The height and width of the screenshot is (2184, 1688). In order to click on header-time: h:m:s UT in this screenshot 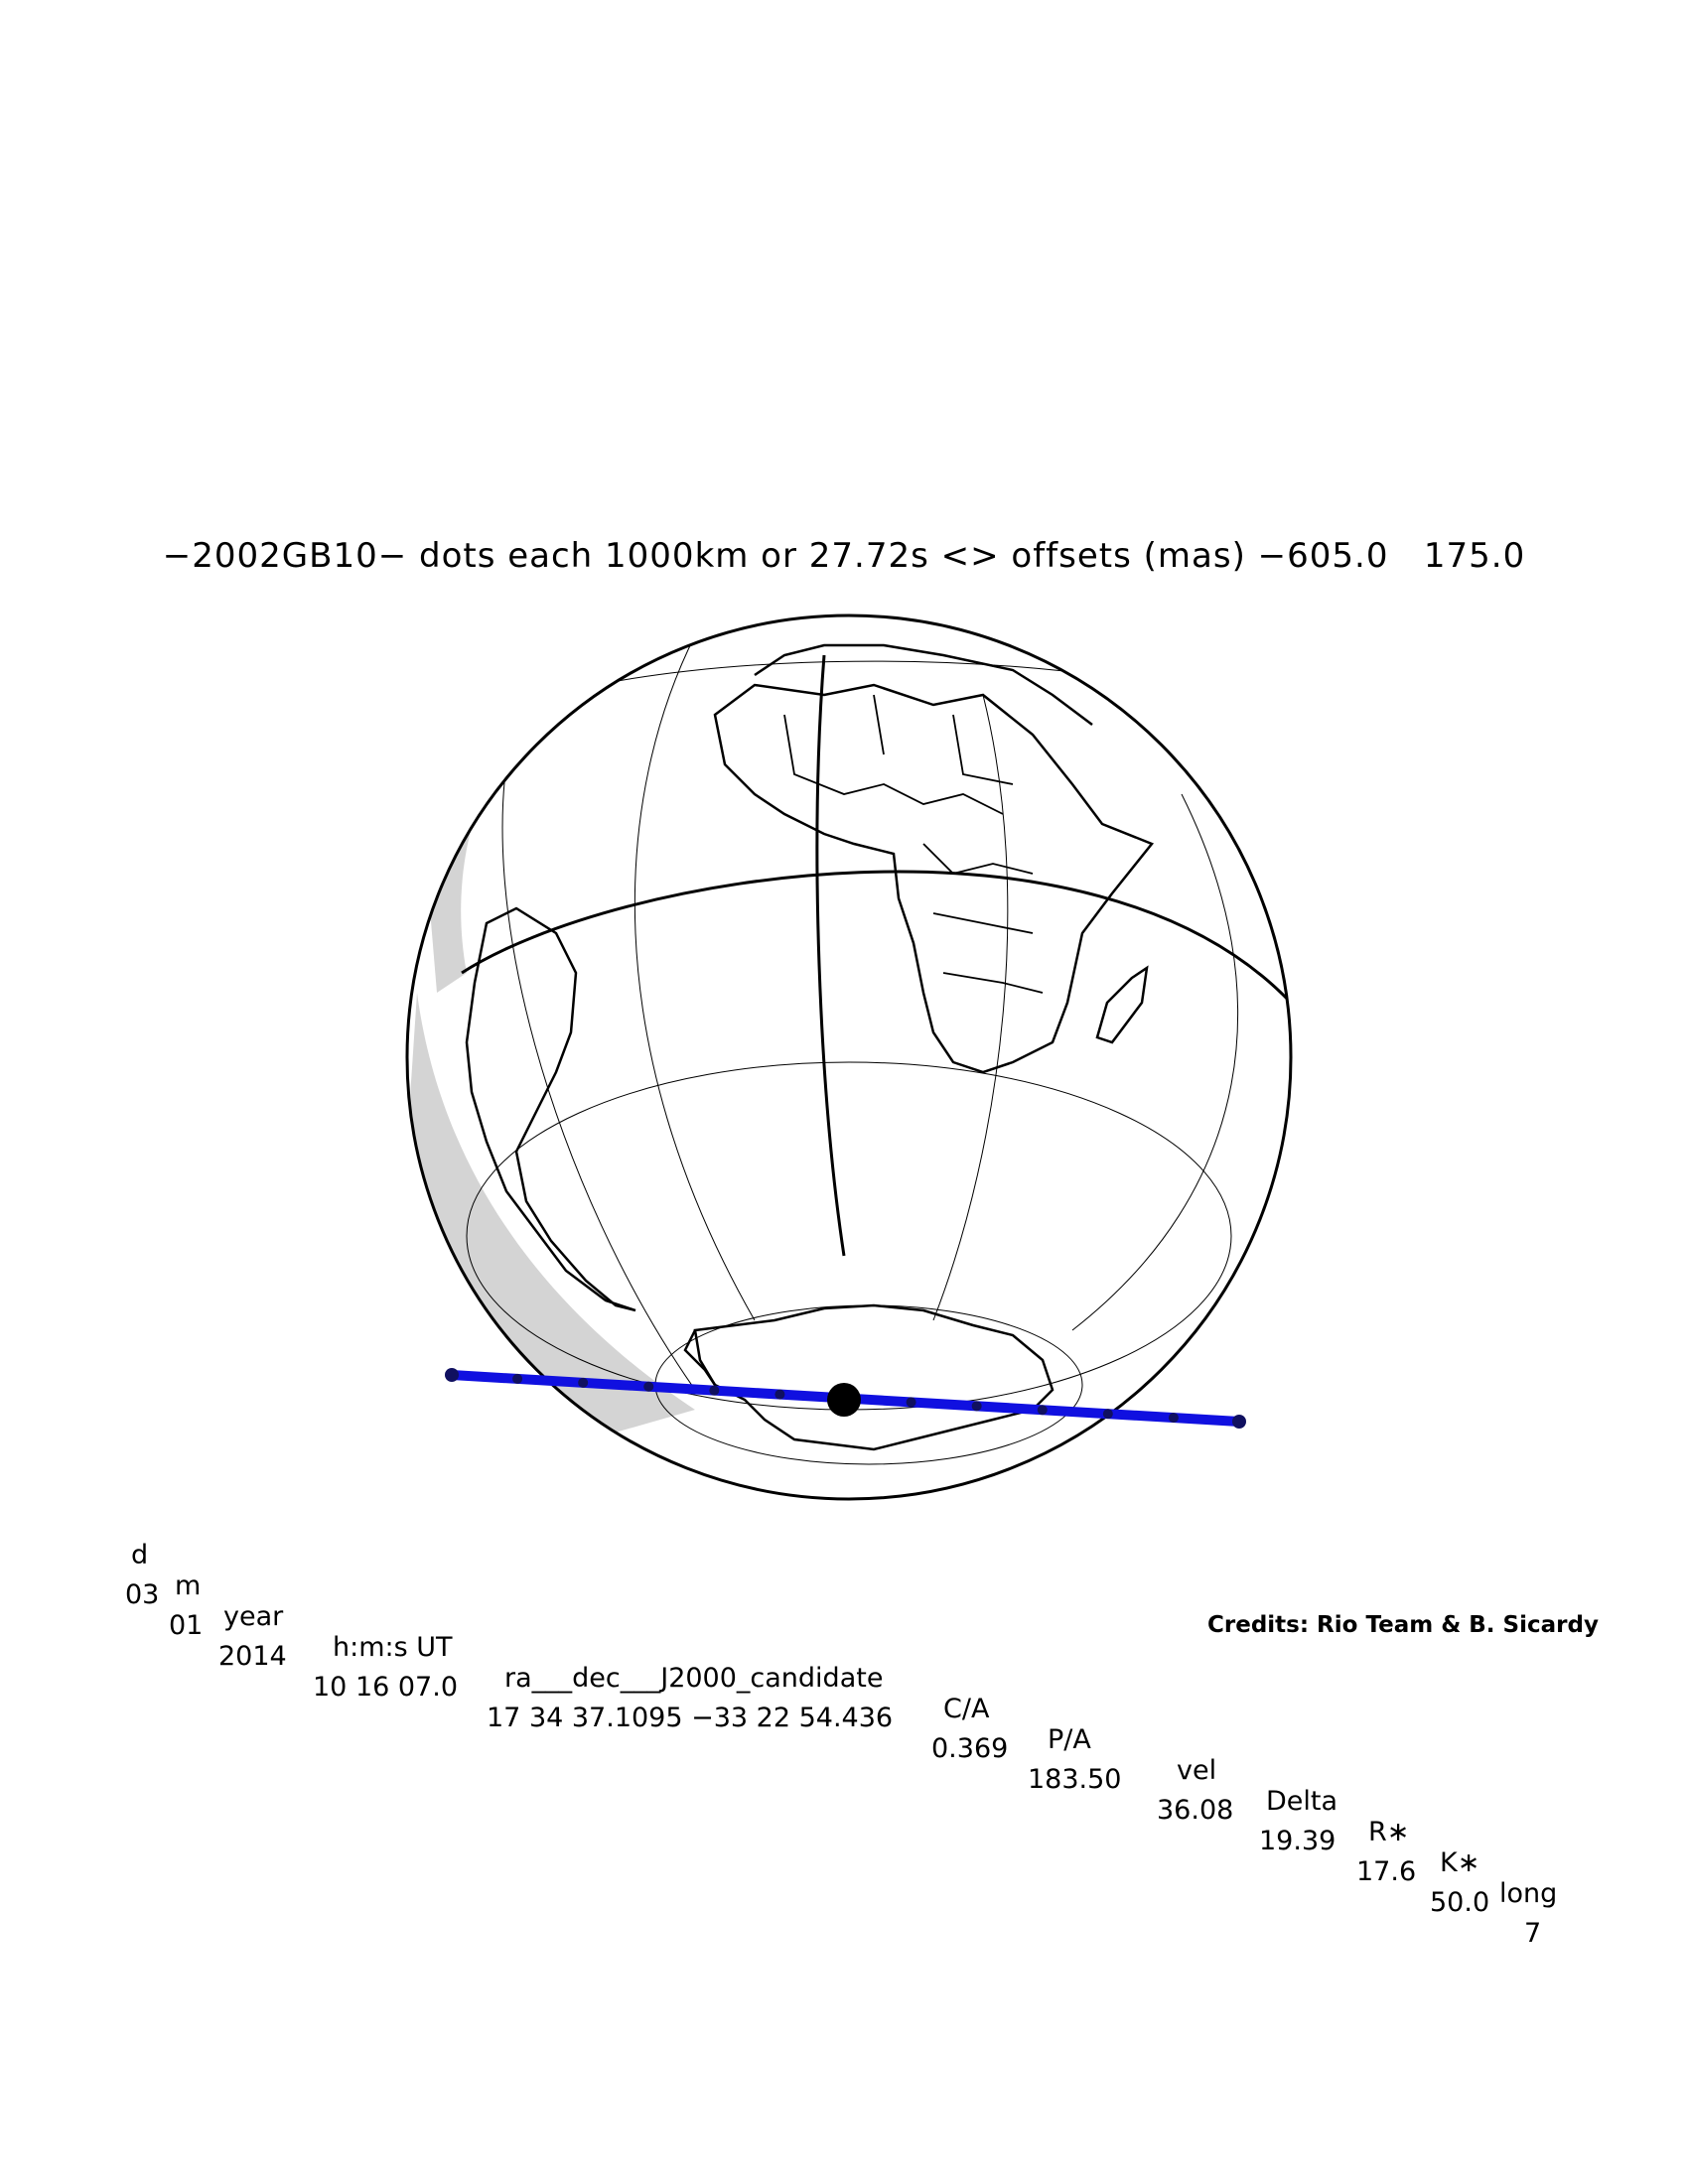, I will do `click(393, 1647)`.